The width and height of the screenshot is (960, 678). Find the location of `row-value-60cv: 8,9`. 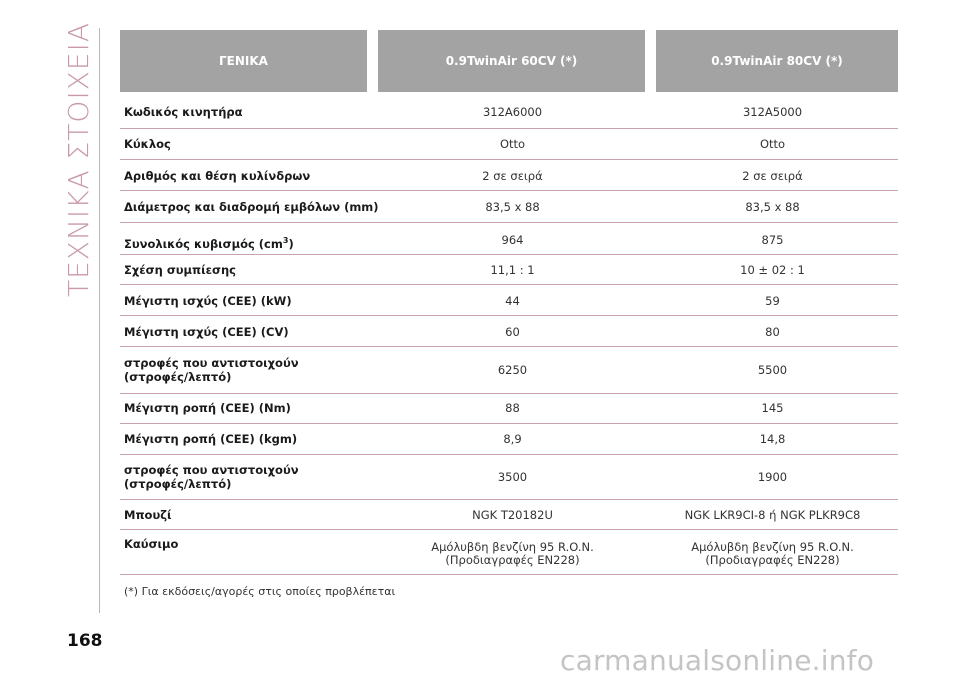

row-value-60cv: 8,9 is located at coordinates (512, 439).